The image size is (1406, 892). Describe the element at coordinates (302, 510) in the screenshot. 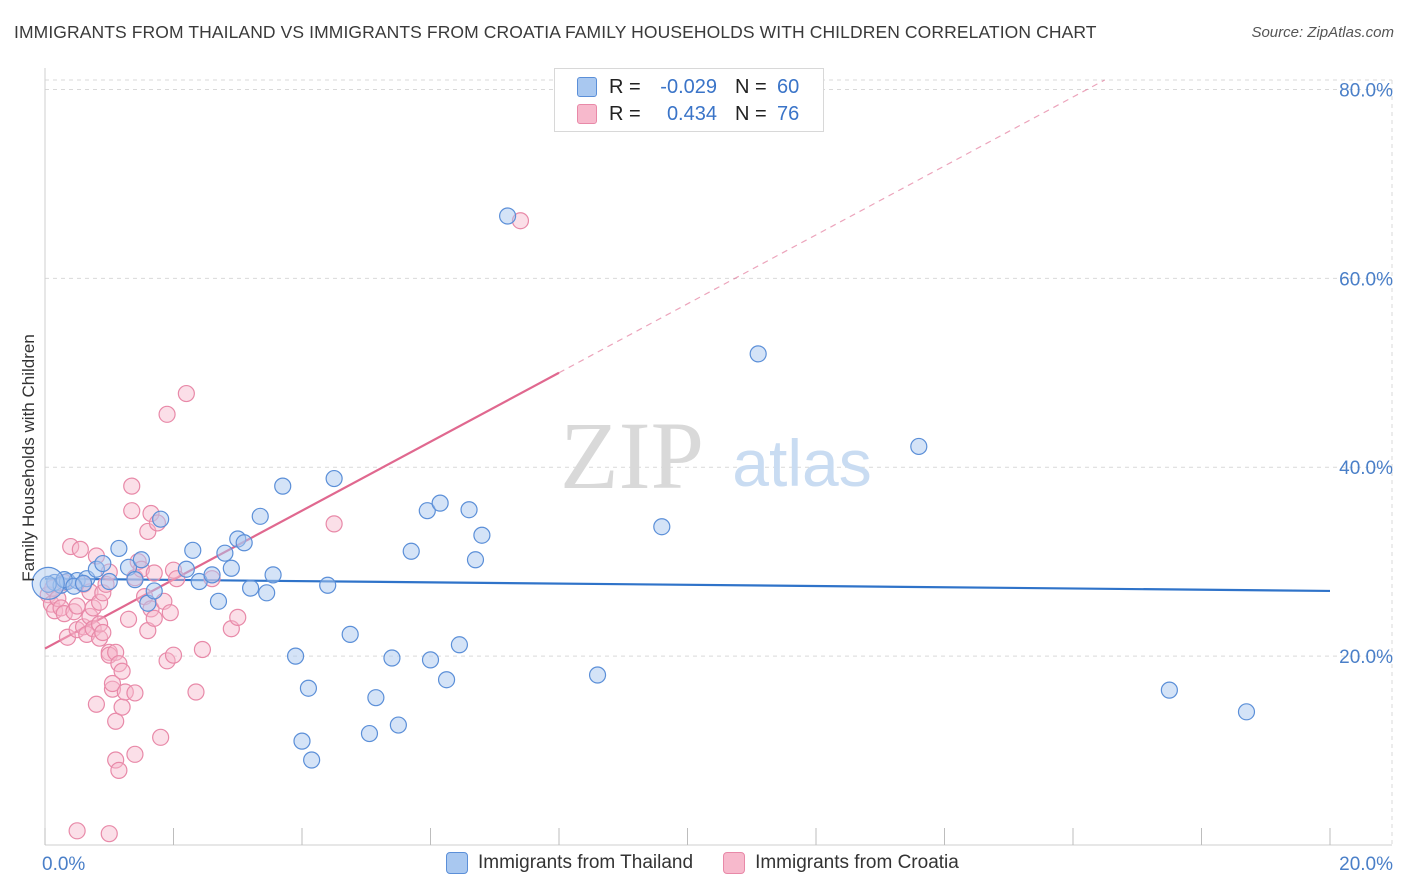

I see `croatia-trend-line` at that location.